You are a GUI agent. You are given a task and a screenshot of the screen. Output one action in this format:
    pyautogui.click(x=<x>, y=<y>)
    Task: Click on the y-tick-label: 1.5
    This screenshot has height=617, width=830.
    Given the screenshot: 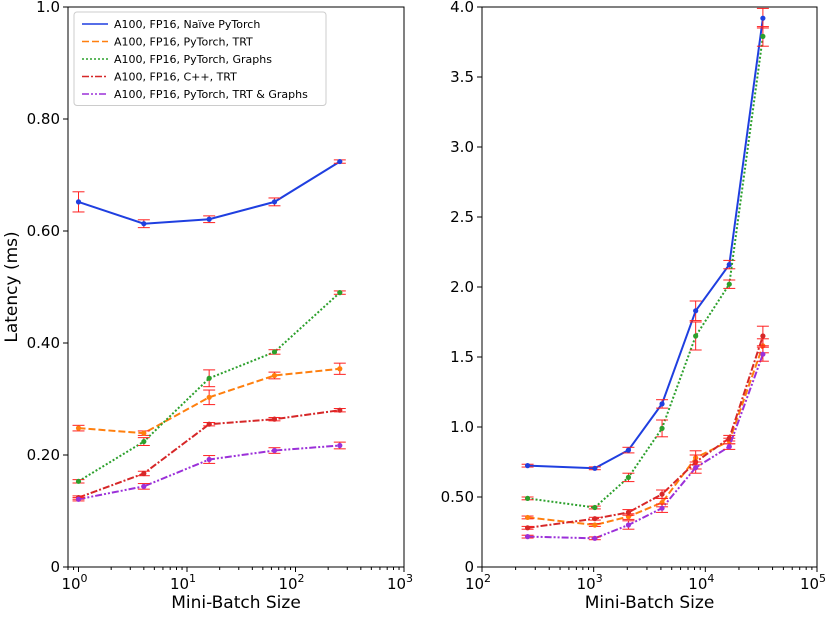 What is the action you would take?
    pyautogui.click(x=462, y=357)
    